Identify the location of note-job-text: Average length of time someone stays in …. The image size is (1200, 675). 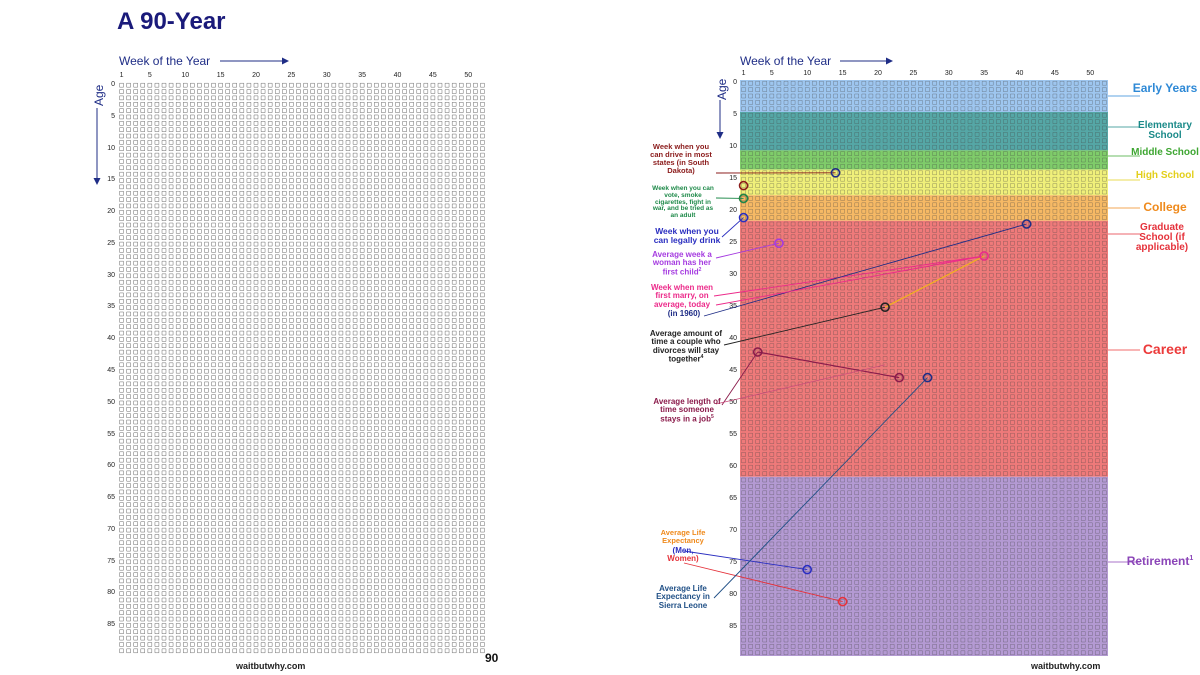
(687, 410).